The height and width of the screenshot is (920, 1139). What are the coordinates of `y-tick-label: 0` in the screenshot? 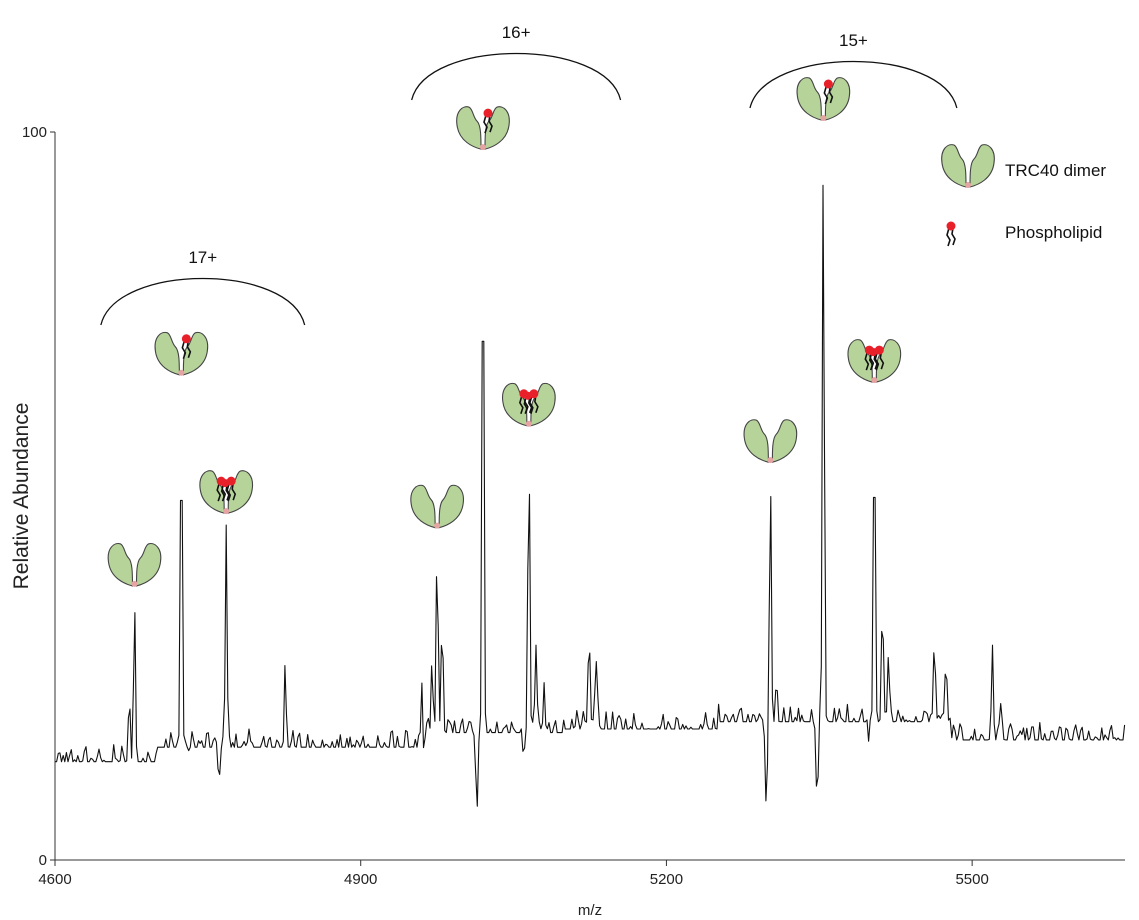 It's located at (43, 860).